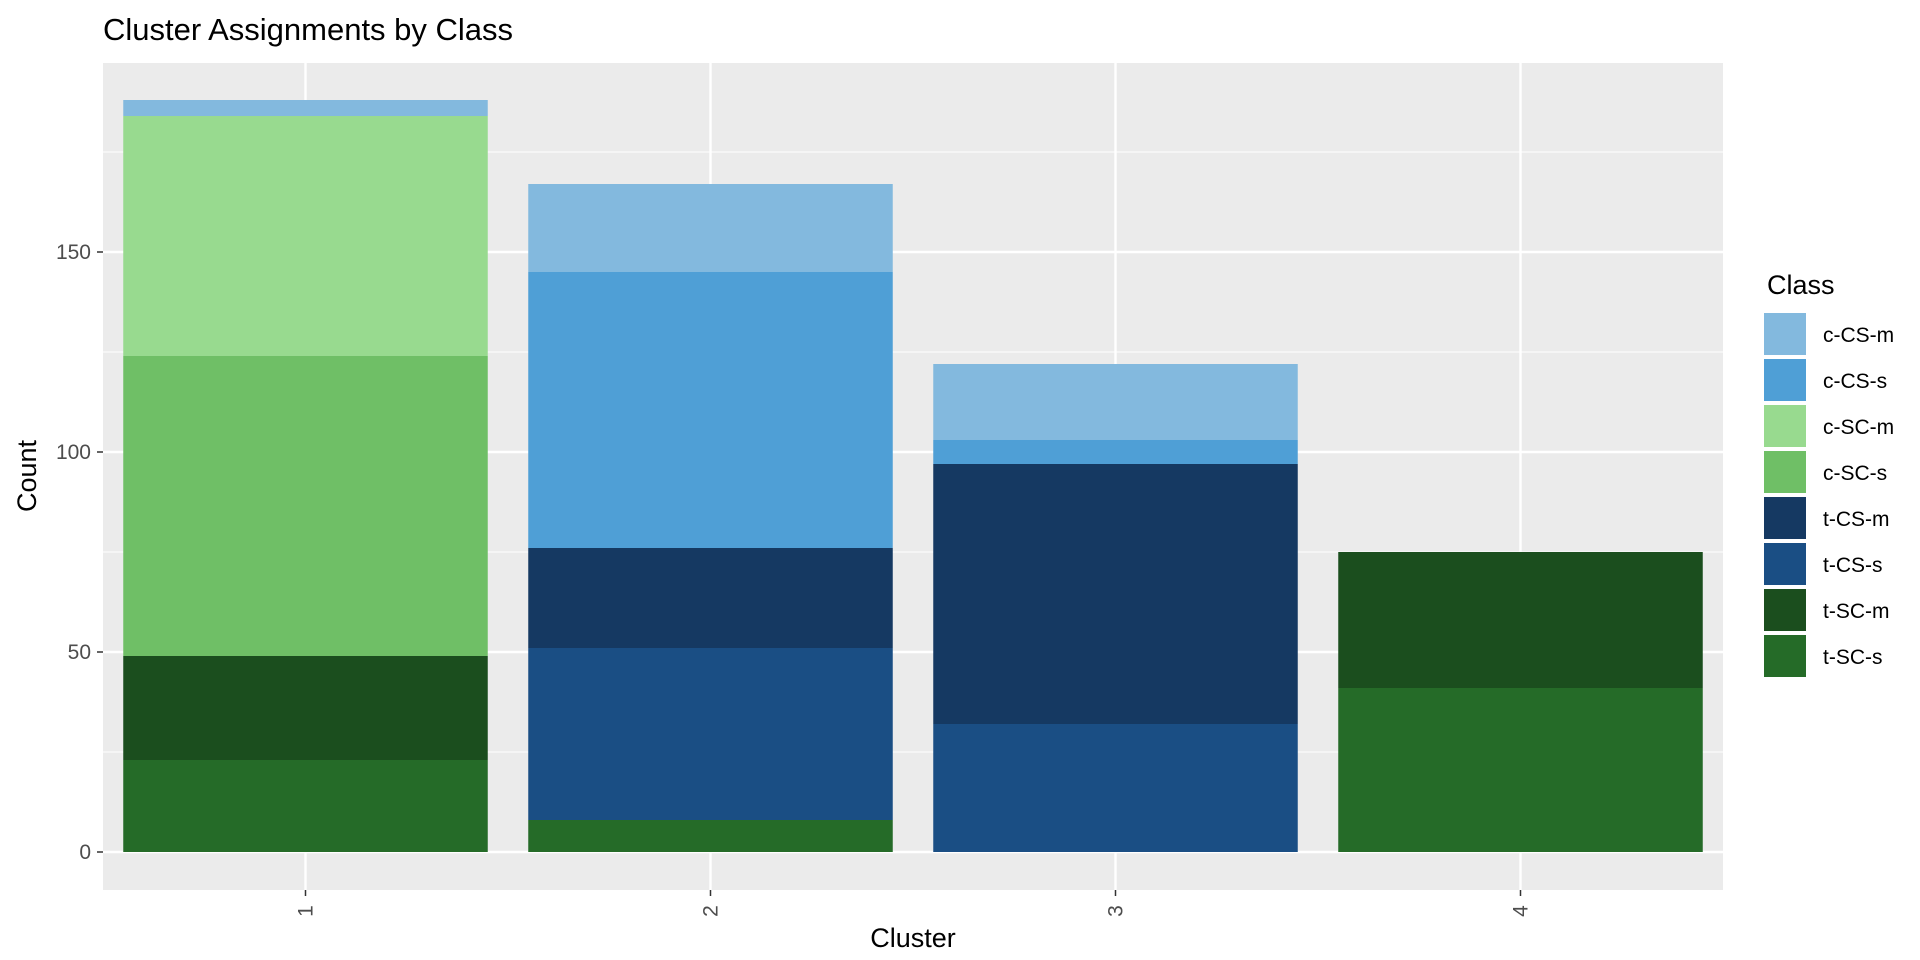 The height and width of the screenshot is (960, 1920). I want to click on legend-key-c-CS-s, so click(1785, 380).